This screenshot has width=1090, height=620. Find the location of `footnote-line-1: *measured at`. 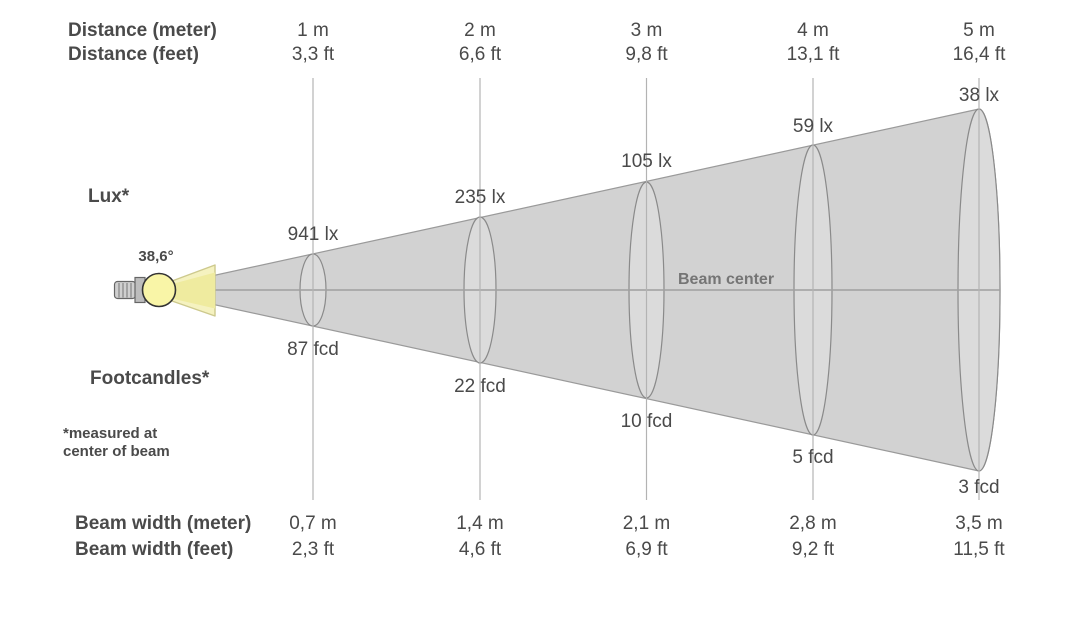

footnote-line-1: *measured at is located at coordinates (110, 433).